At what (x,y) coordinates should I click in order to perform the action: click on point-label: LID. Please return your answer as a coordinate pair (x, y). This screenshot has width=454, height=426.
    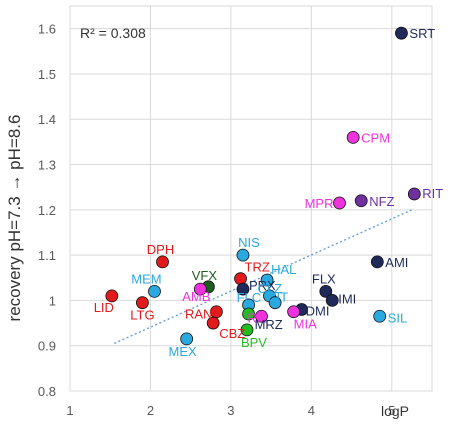
    Looking at the image, I should click on (104, 307).